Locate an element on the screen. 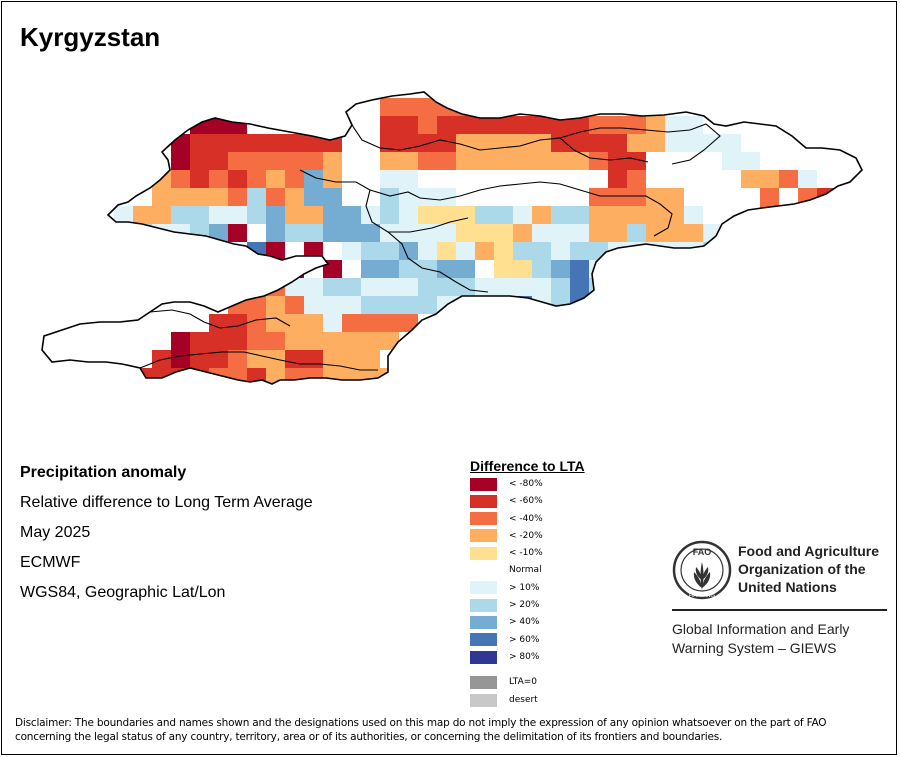 The height and width of the screenshot is (757, 900). legend-label: < -10% is located at coordinates (526, 553).